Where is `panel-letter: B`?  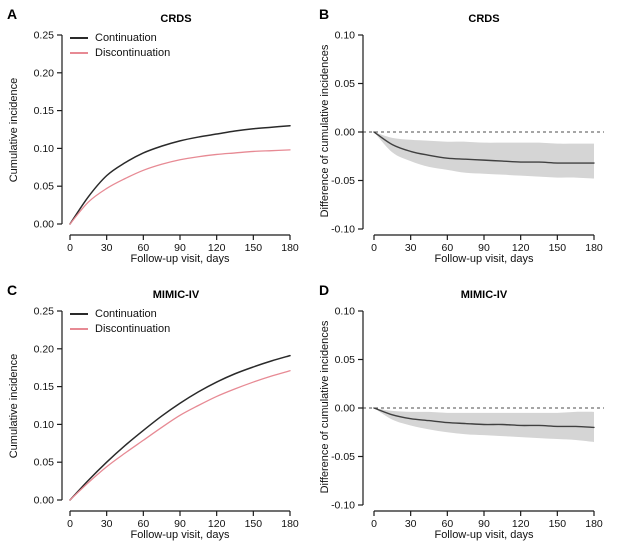 panel-letter: B is located at coordinates (324, 14).